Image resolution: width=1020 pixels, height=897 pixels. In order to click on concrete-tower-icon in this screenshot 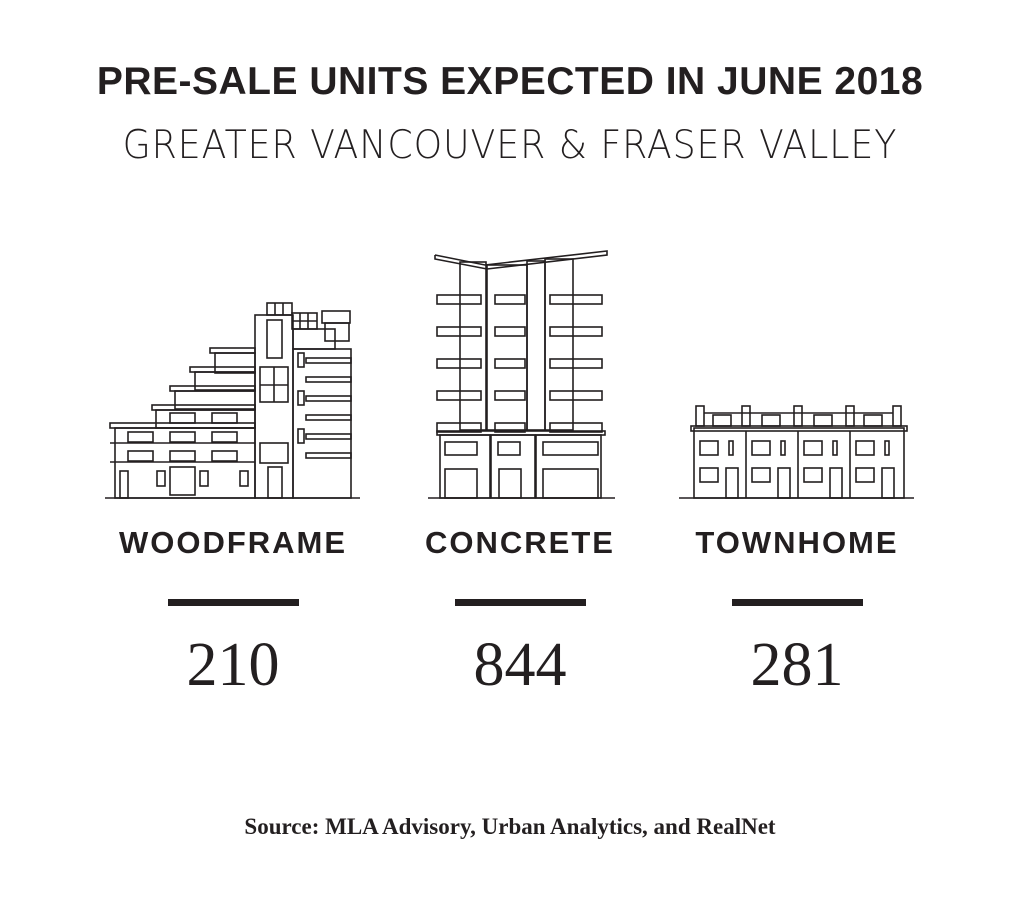, I will do `click(521, 374)`.